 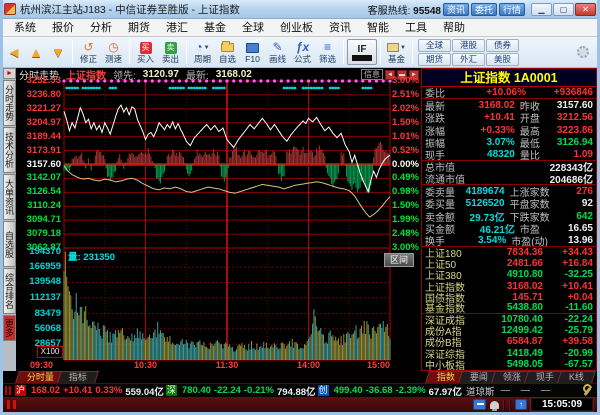 I want to click on period-button: ◔ ▼ 周期, so click(x=202, y=52).